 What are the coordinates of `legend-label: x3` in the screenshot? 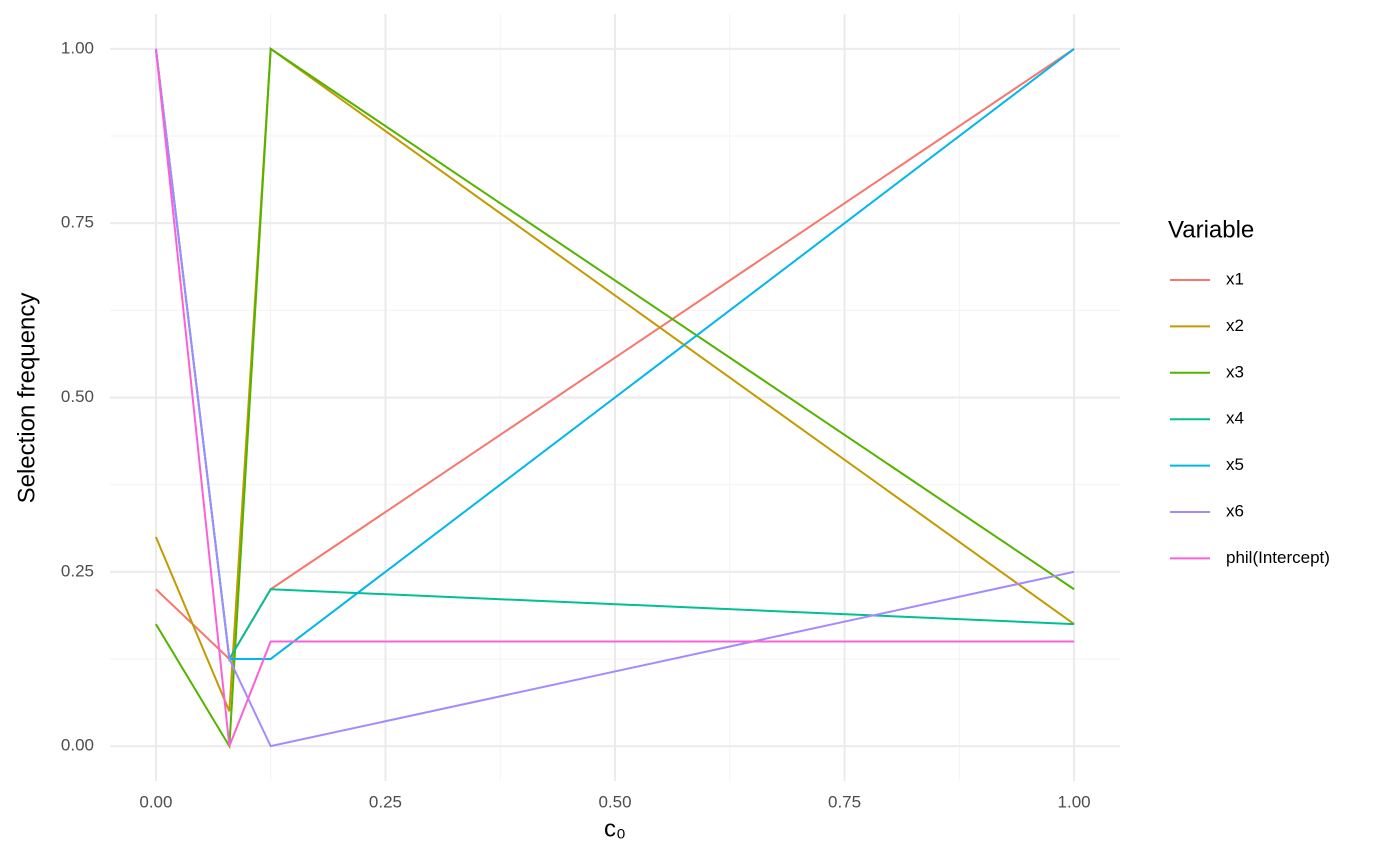 It's located at (1235, 371).